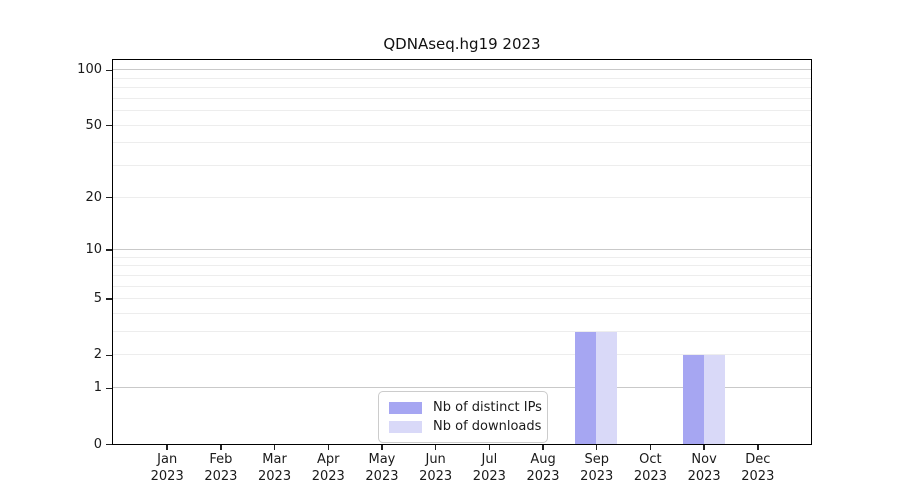  What do you see at coordinates (758, 468) in the screenshot?
I see `x-tick-label: Dec 2023` at bounding box center [758, 468].